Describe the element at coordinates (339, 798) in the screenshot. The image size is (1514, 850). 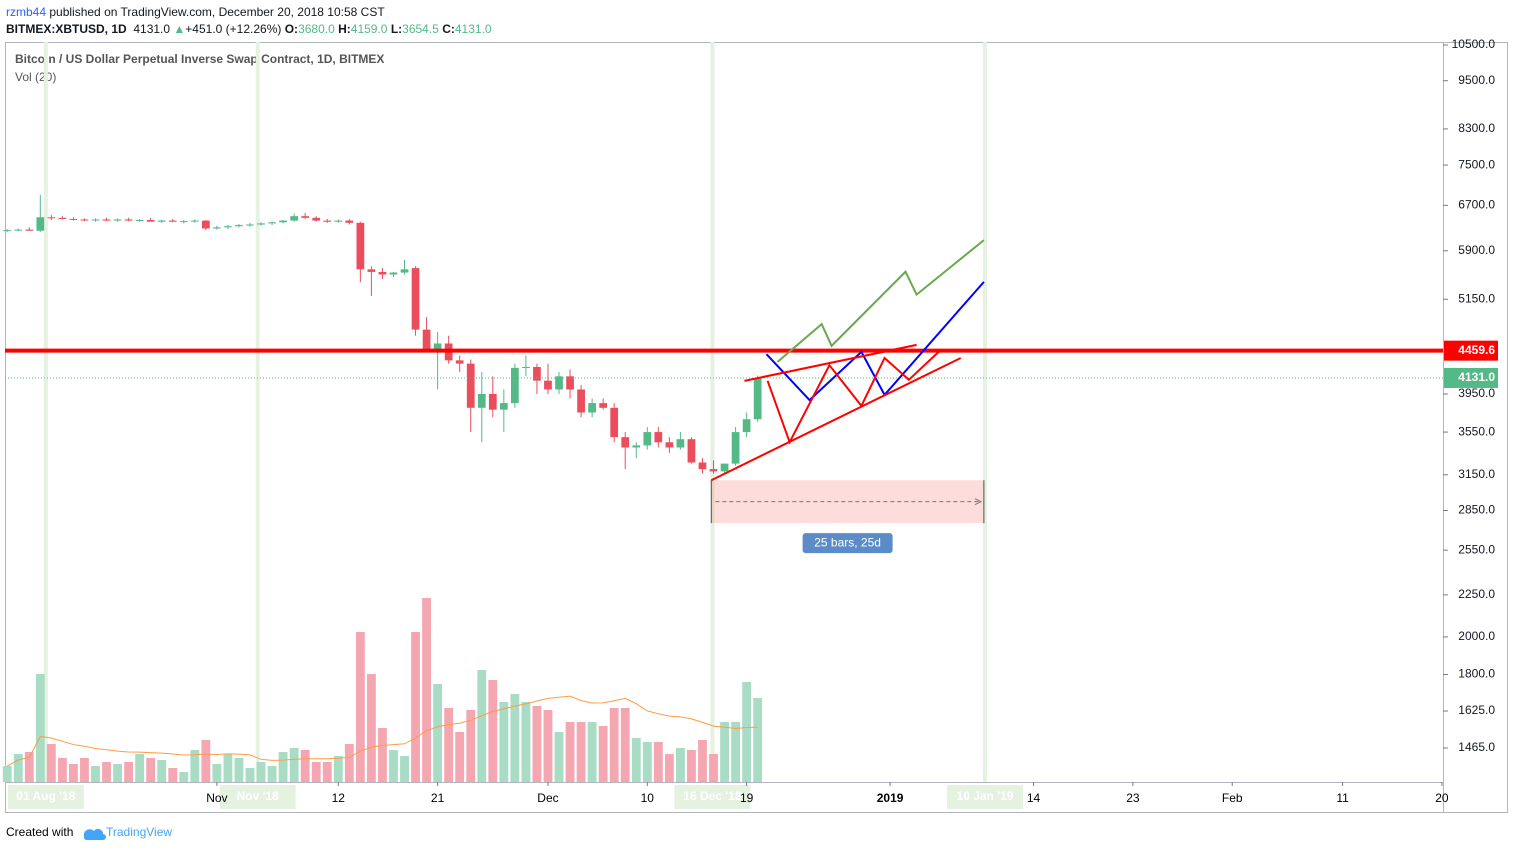
I see `x-tick-label: 12` at that location.